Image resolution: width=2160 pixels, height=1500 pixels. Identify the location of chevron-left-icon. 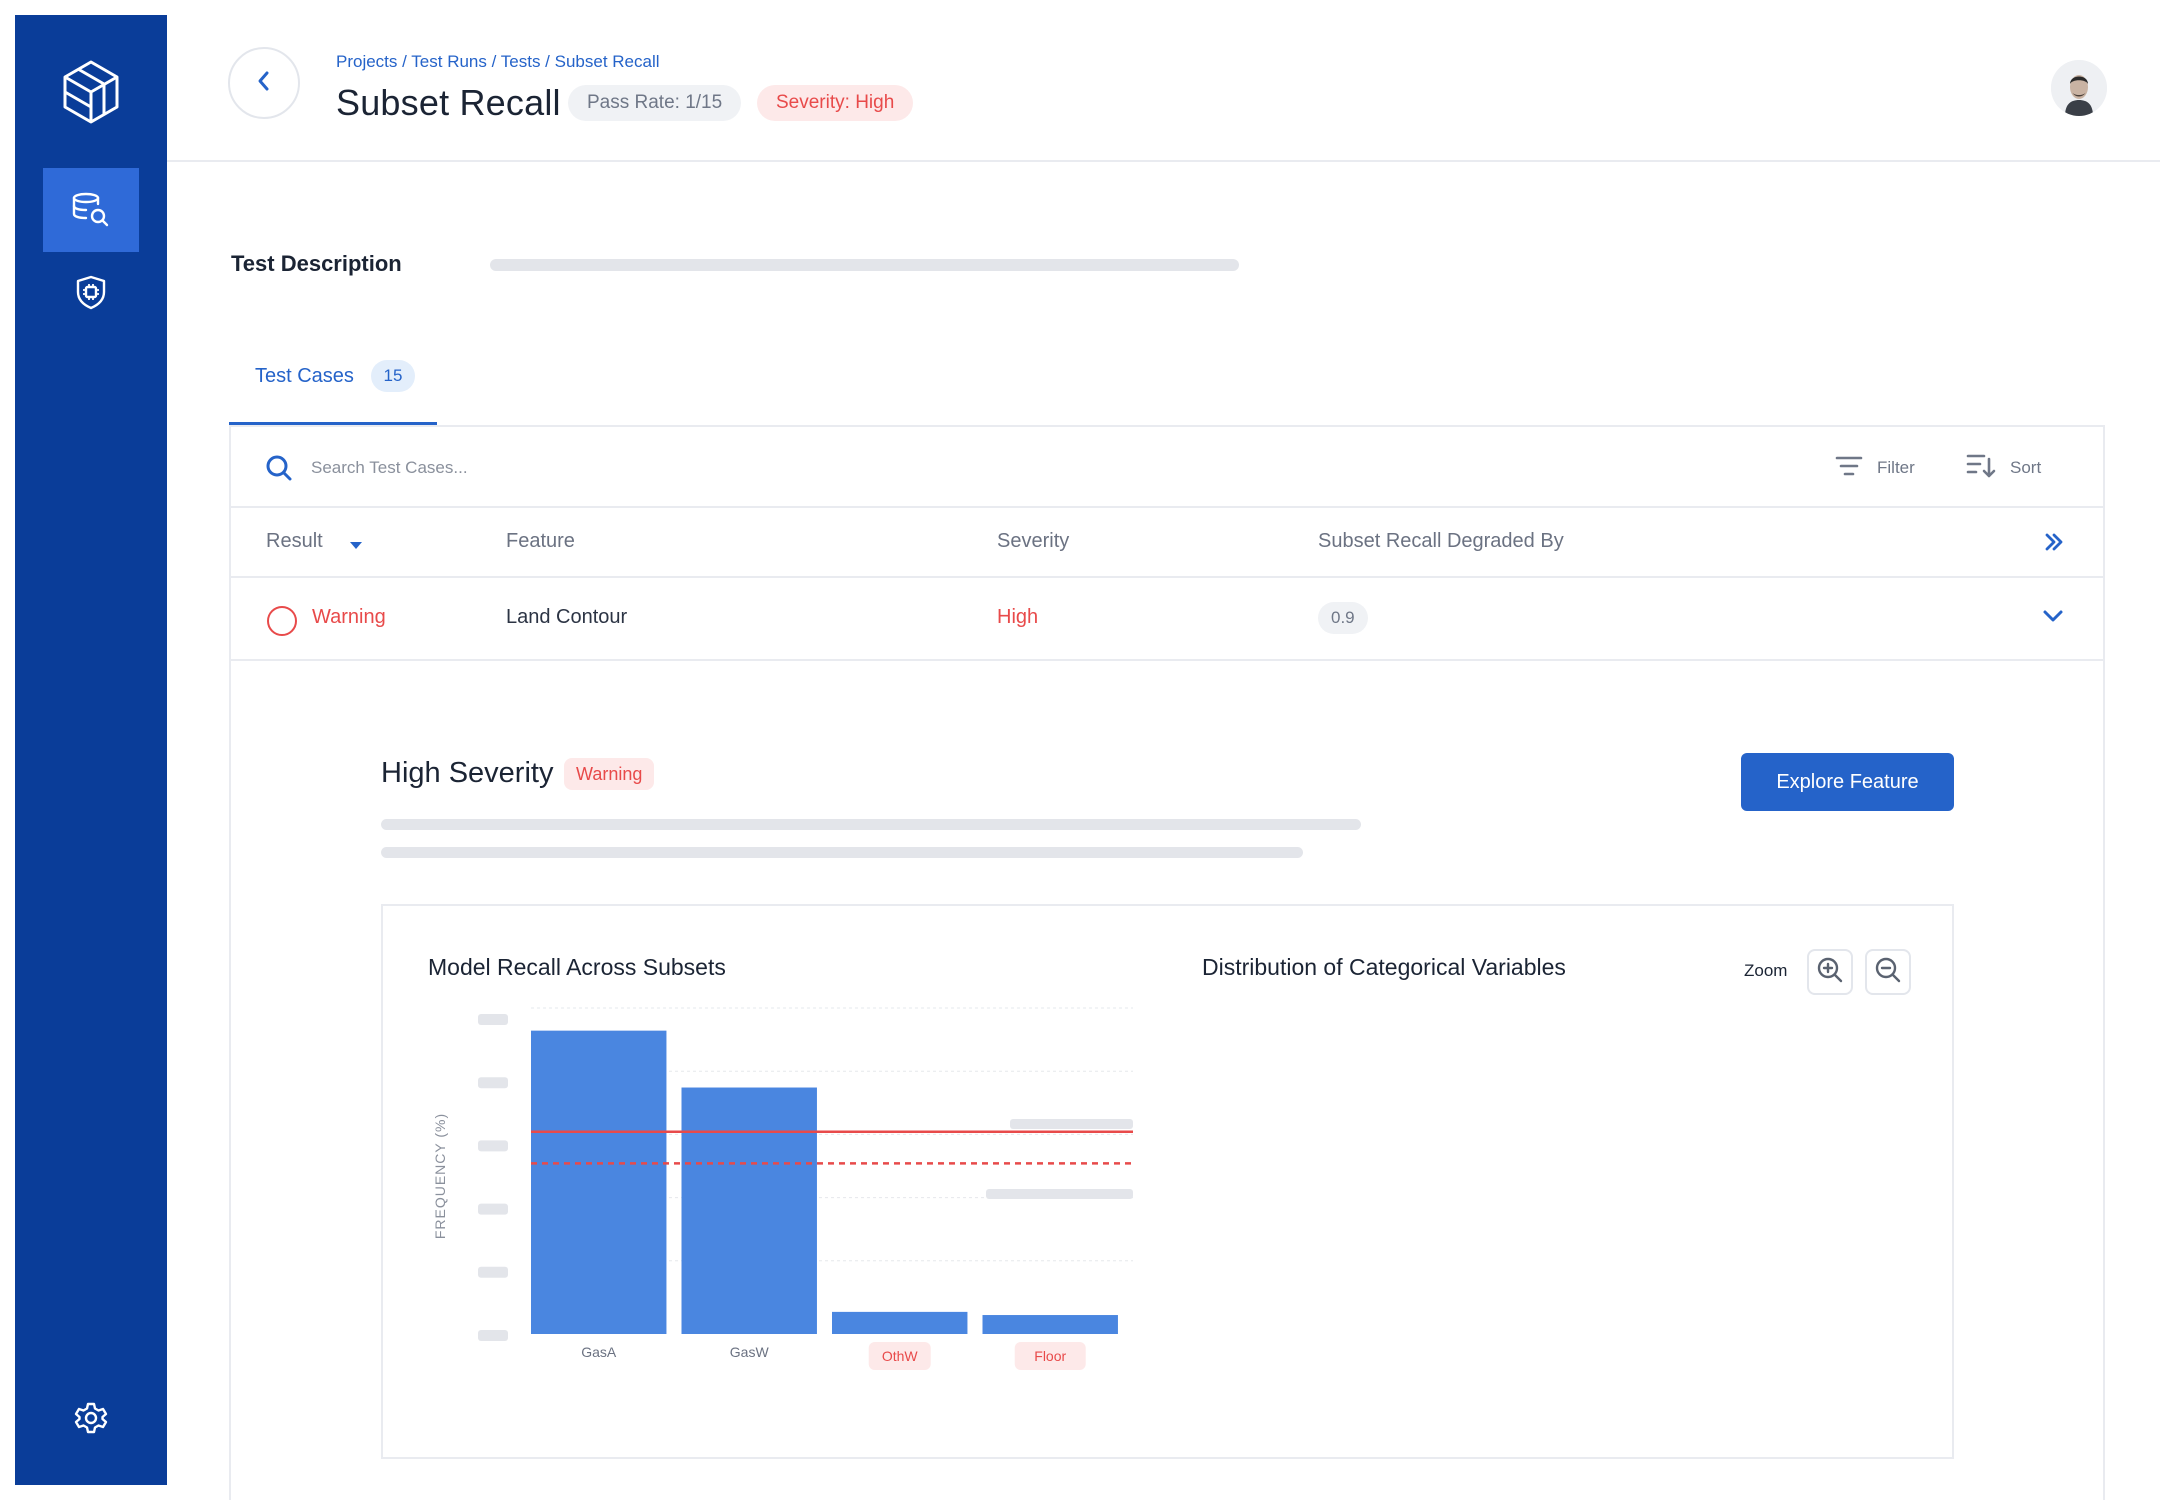
(264, 83).